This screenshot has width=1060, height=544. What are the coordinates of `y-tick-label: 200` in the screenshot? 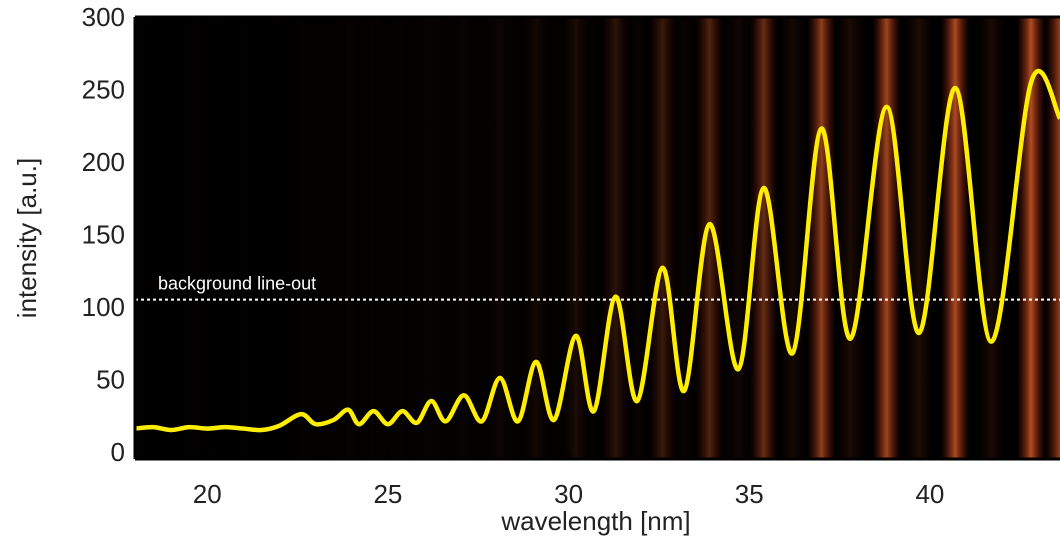 It's located at (103, 162).